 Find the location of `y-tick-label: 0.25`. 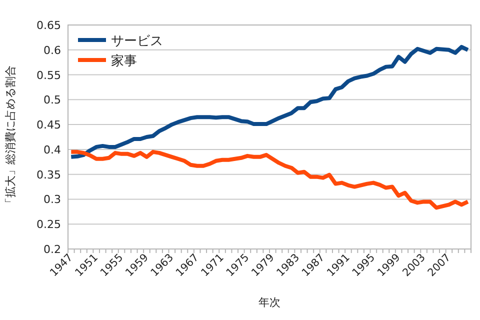

y-tick-label: 0.25 is located at coordinates (48, 225).